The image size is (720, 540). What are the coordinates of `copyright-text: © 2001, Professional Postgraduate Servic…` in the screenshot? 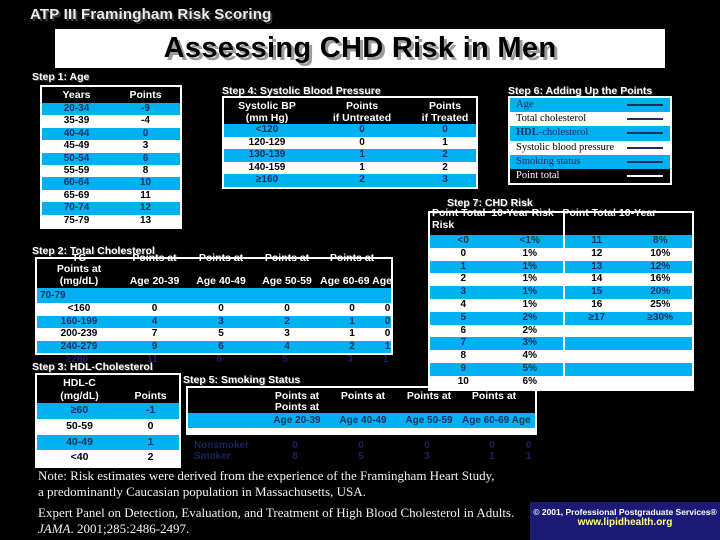 It's located at (625, 512).